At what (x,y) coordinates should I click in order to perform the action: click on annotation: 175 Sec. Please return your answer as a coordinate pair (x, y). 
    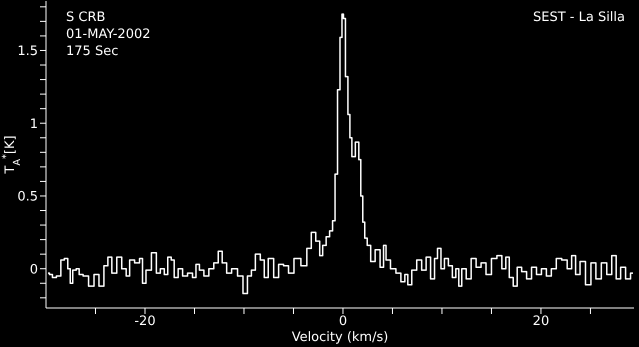
    Looking at the image, I should click on (92, 51).